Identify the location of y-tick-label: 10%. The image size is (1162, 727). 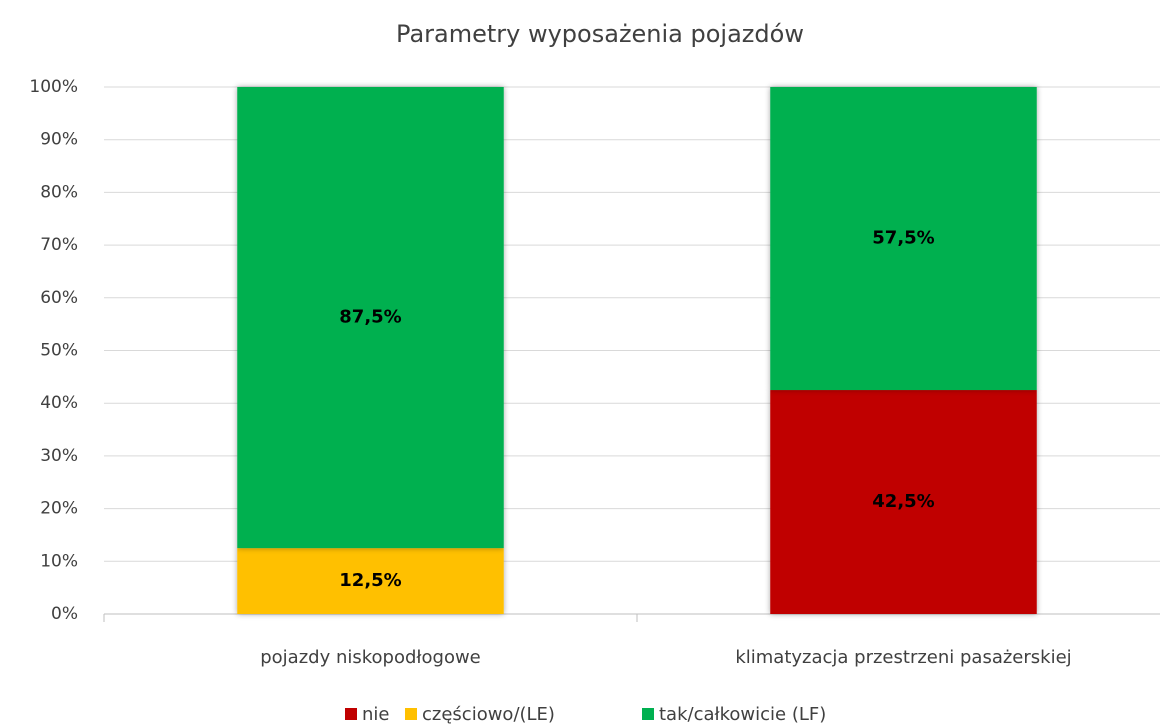
(59, 561).